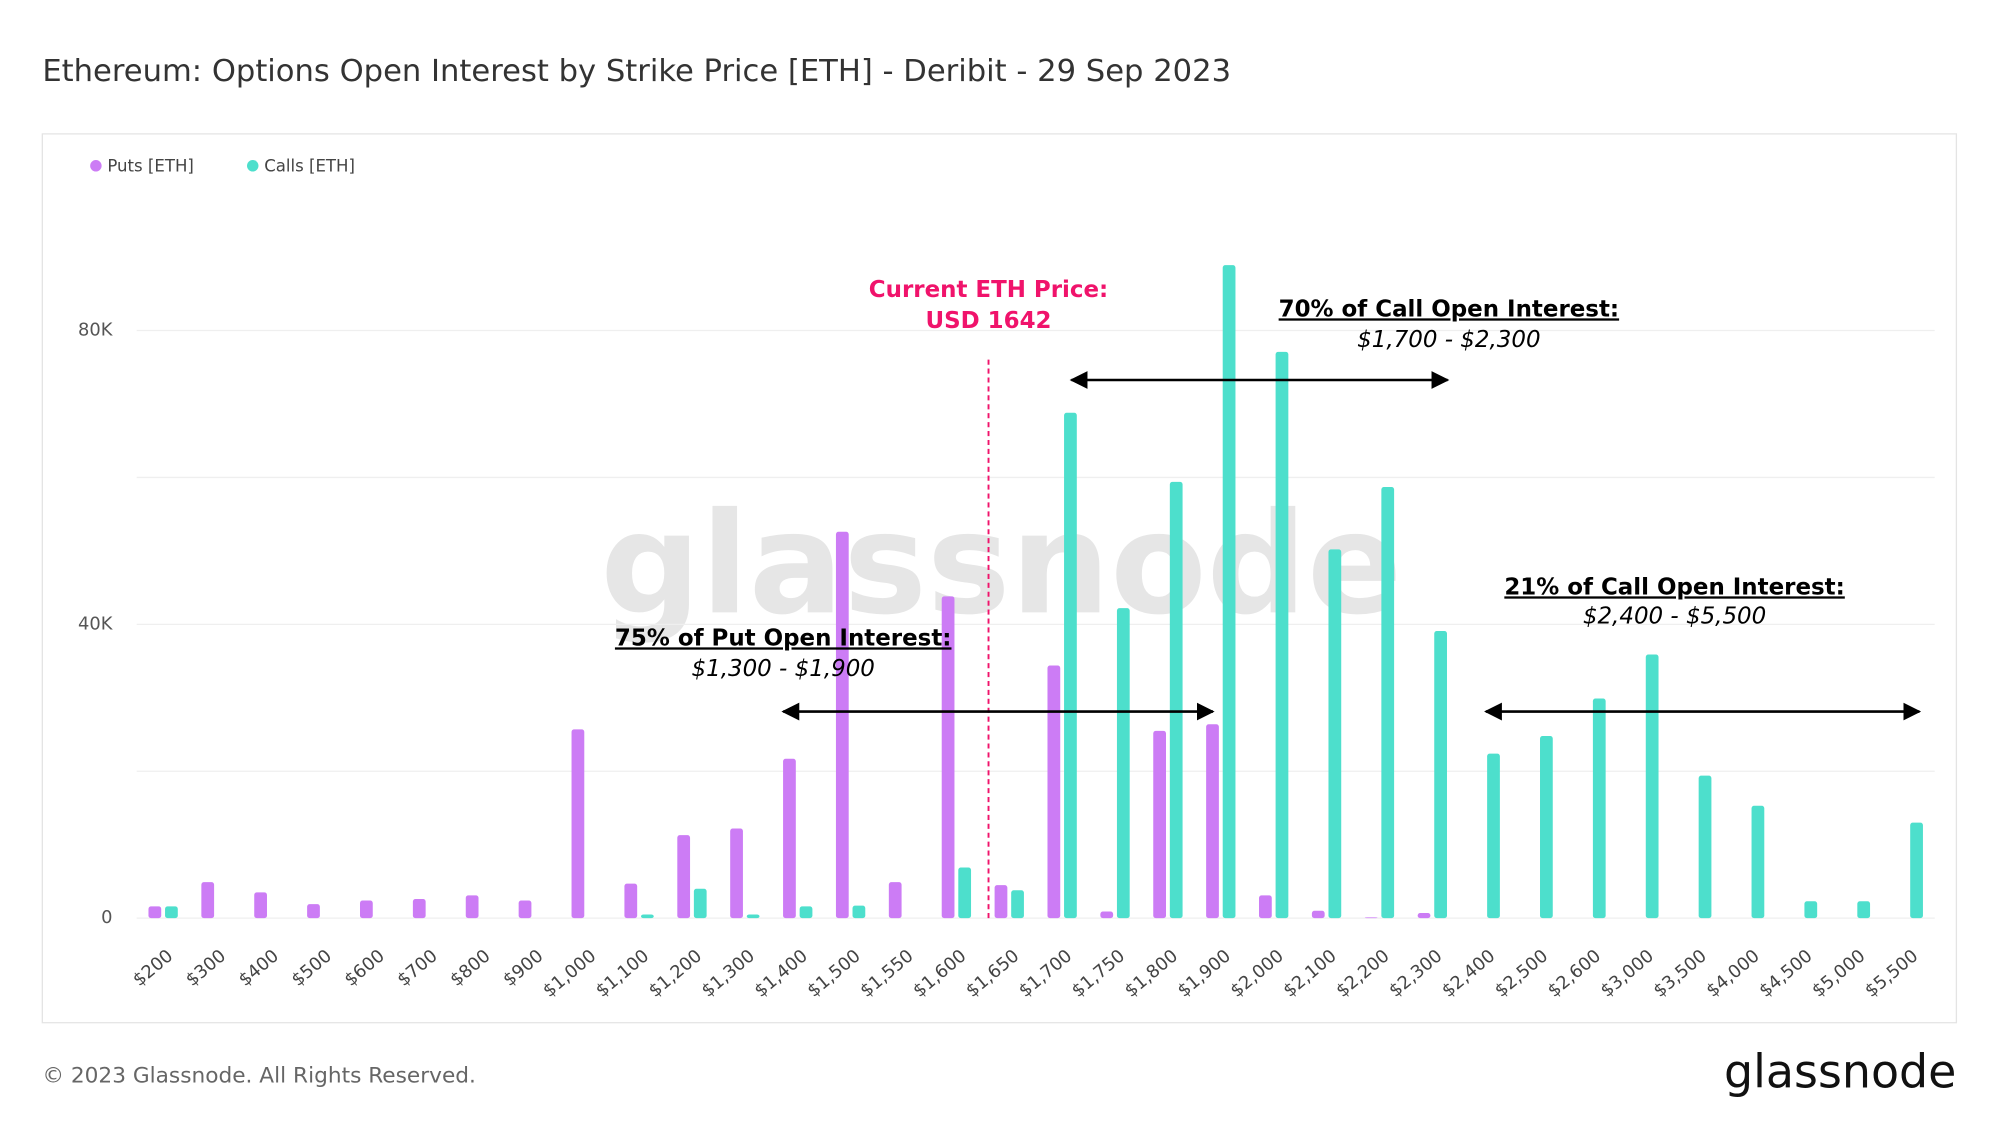  What do you see at coordinates (1674, 617) in the screenshot?
I see `call-annotation: $2,400 - $5,500` at bounding box center [1674, 617].